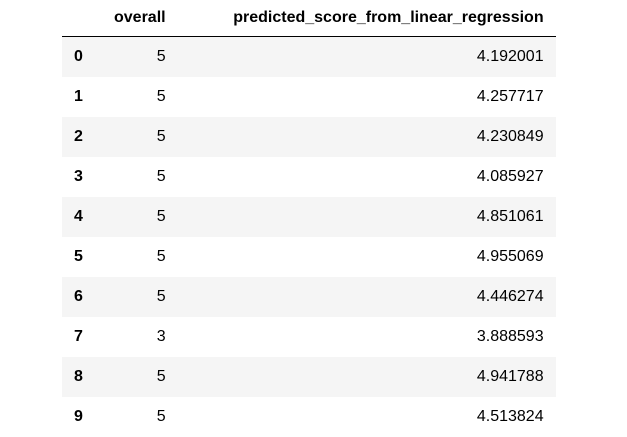 Image resolution: width=627 pixels, height=437 pixels. I want to click on row-index: 0, so click(78, 56).